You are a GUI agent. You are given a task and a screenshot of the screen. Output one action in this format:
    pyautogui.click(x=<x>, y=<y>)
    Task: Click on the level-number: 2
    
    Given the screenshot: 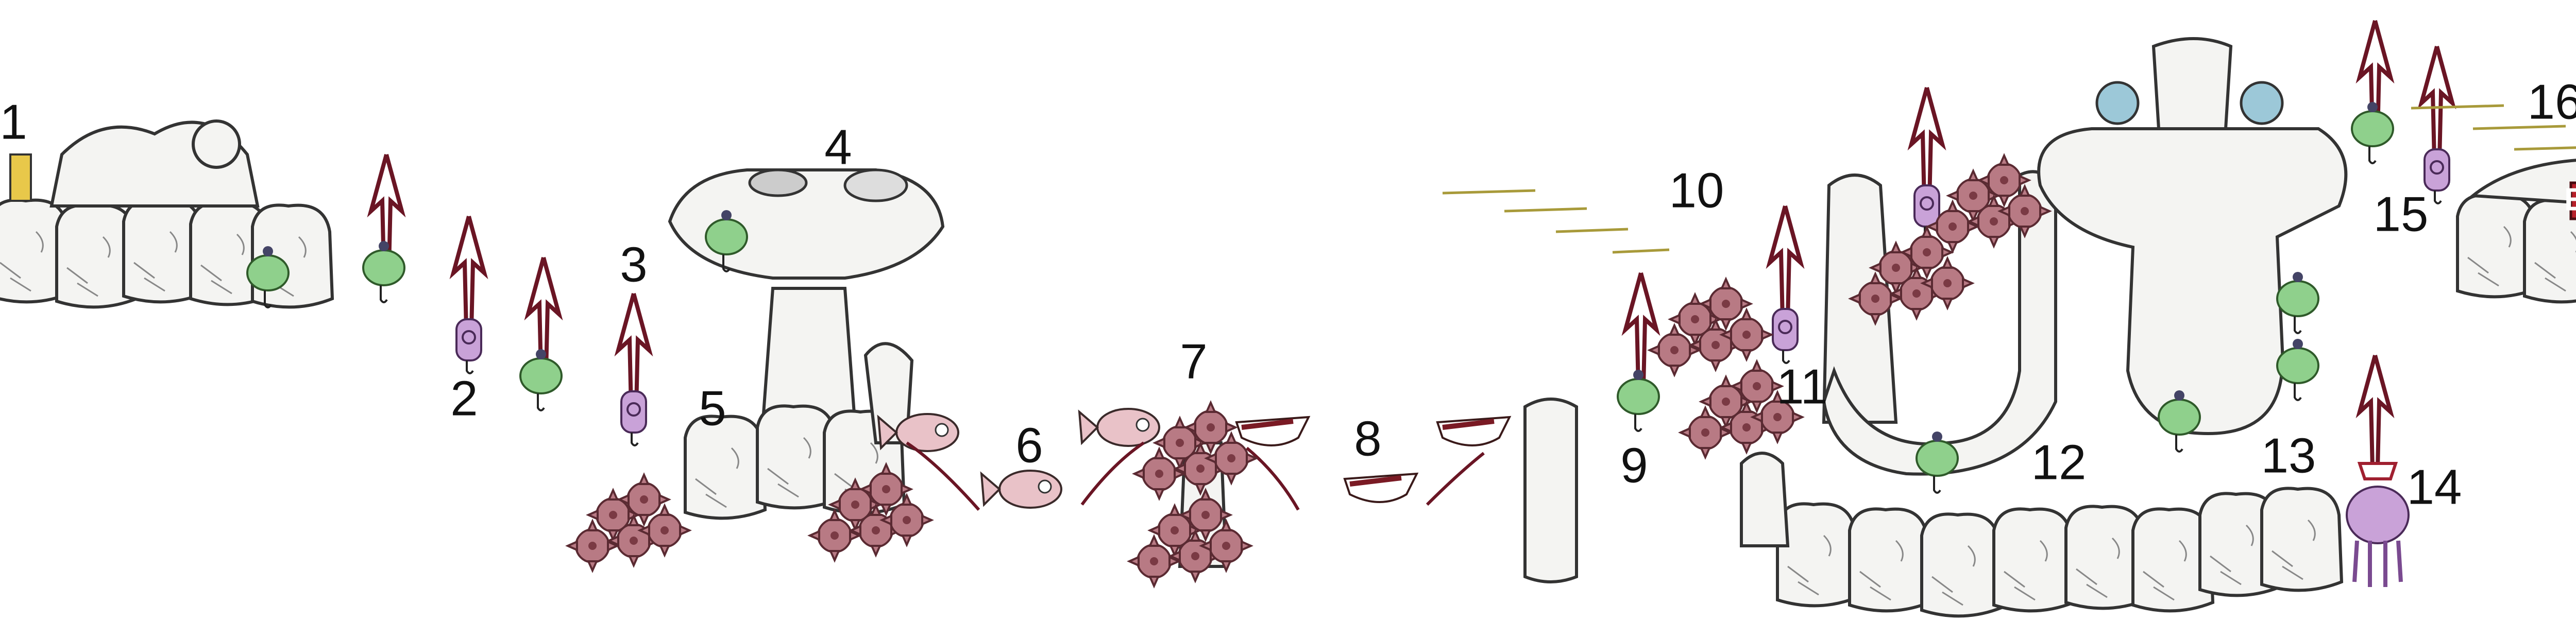 What is the action you would take?
    pyautogui.click(x=464, y=398)
    